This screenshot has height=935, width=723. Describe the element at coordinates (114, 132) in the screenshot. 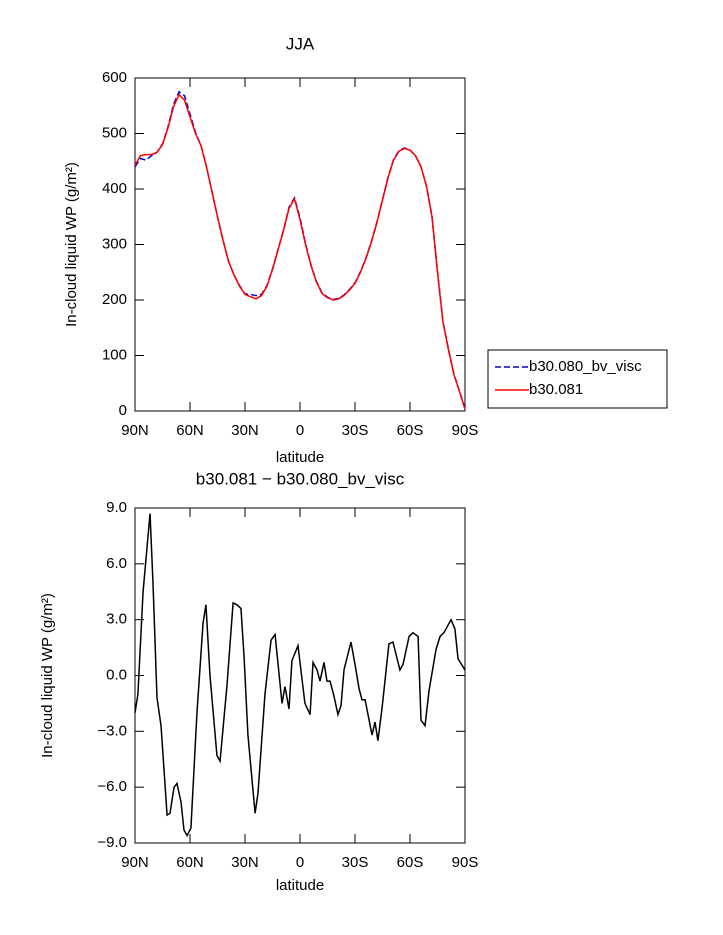

I see `y-tick-label: 500` at that location.